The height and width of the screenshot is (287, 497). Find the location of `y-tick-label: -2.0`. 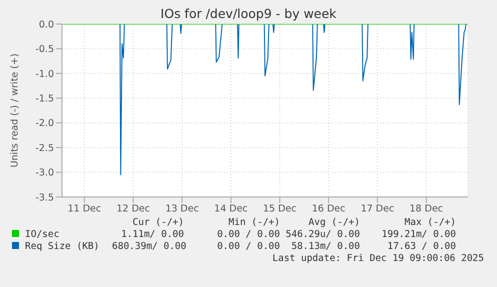

y-tick-label: -2.0 is located at coordinates (44, 124).